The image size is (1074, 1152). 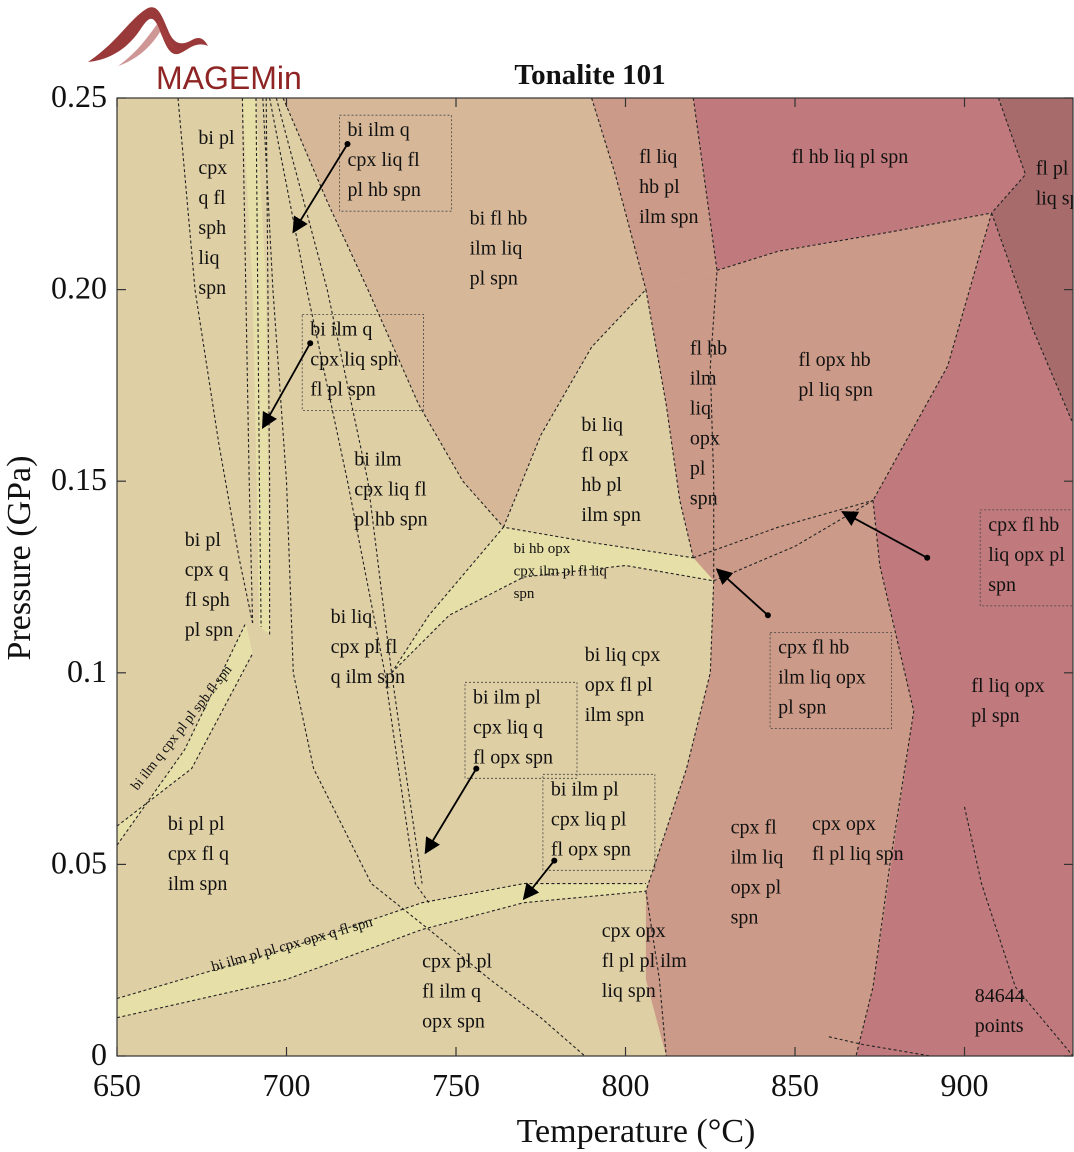 What do you see at coordinates (212, 198) in the screenshot?
I see `field-label-line: q fl` at bounding box center [212, 198].